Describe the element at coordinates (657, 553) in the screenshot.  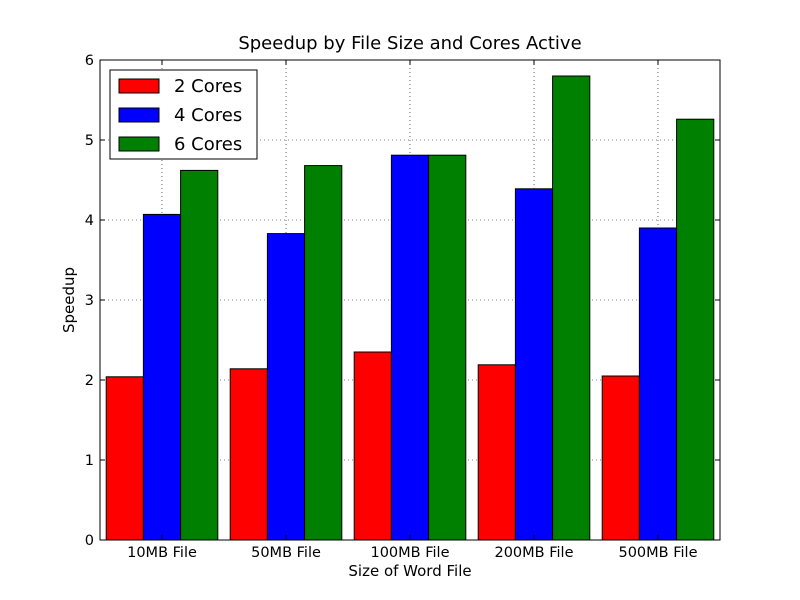
I see `x-tick-label: 500MB File` at that location.